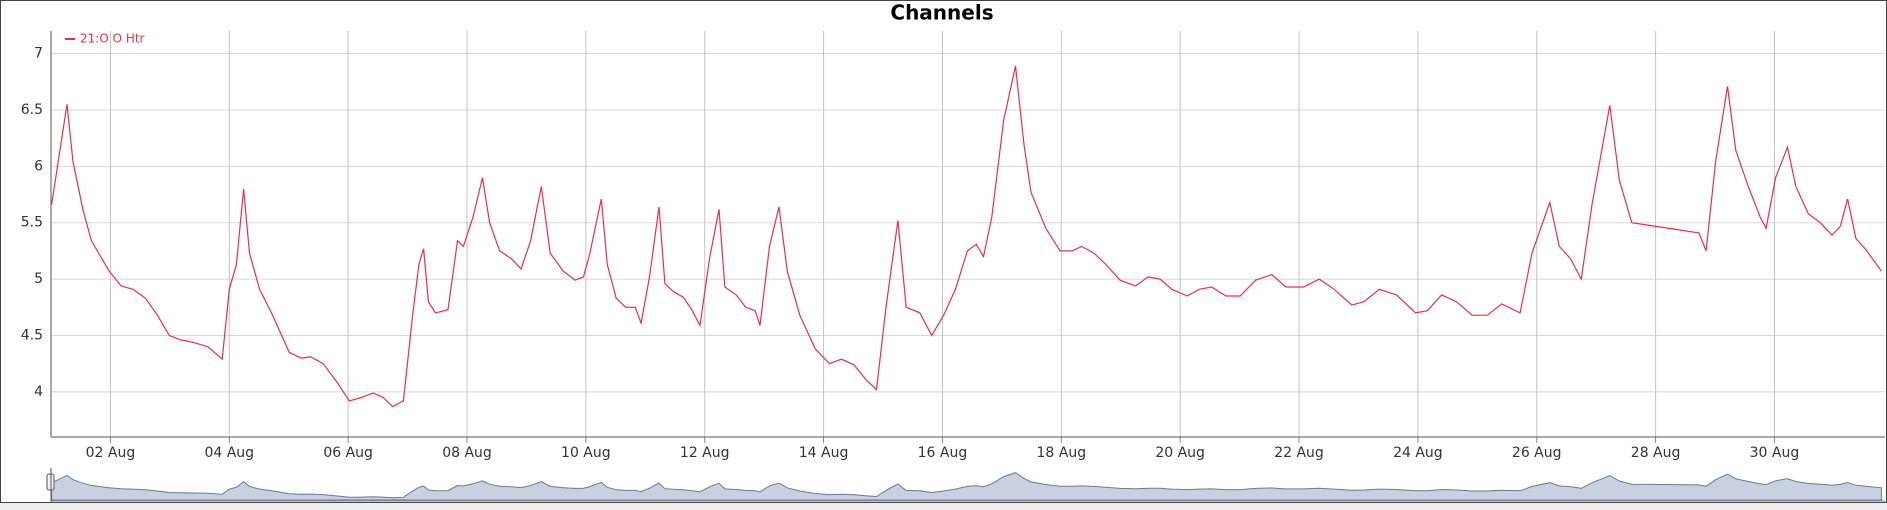 This screenshot has width=1887, height=510. Describe the element at coordinates (966, 486) in the screenshot. I see `navigator-area` at that location.